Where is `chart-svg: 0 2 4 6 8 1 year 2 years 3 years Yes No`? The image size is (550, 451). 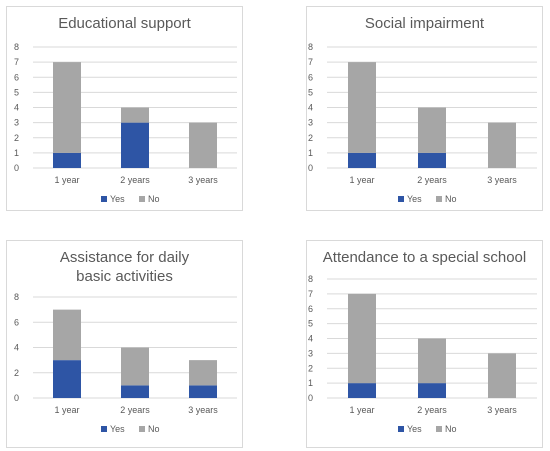
chart-svg: 0 2 4 6 8 1 year 2 years 3 years Yes No is located at coordinates (125, 363).